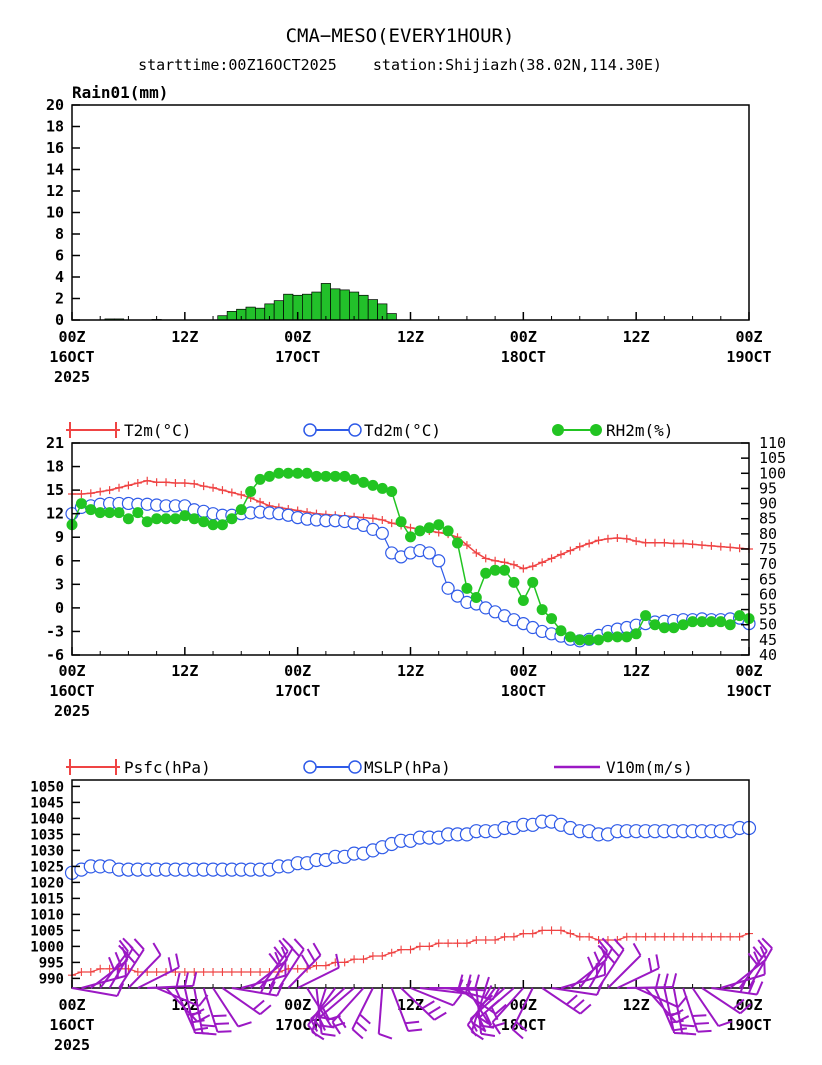  I want to click on y-tick-label: 50, so click(768, 625).